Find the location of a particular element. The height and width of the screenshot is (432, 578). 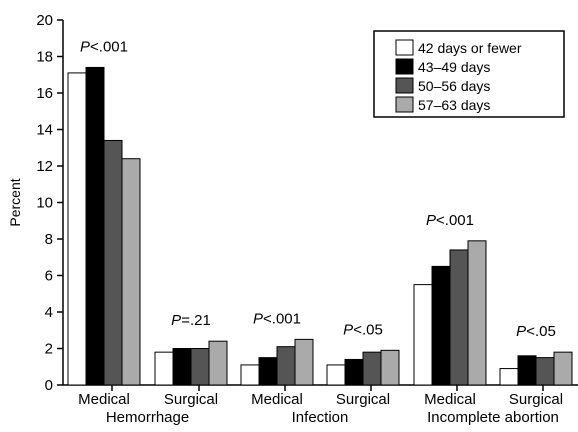

y-tick-label: 20 is located at coordinates (44, 20).